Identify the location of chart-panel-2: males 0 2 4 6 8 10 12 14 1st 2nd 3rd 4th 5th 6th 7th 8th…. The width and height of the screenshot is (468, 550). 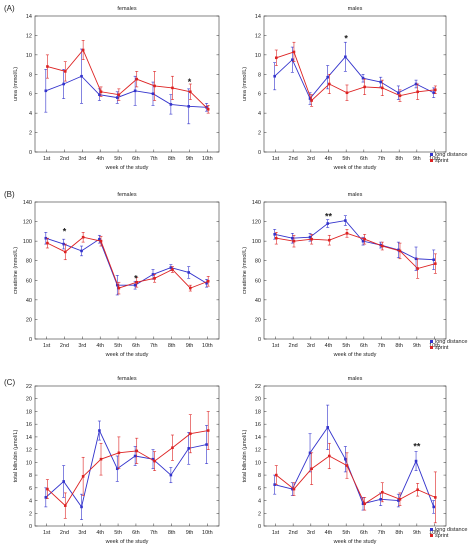
(354, 88).